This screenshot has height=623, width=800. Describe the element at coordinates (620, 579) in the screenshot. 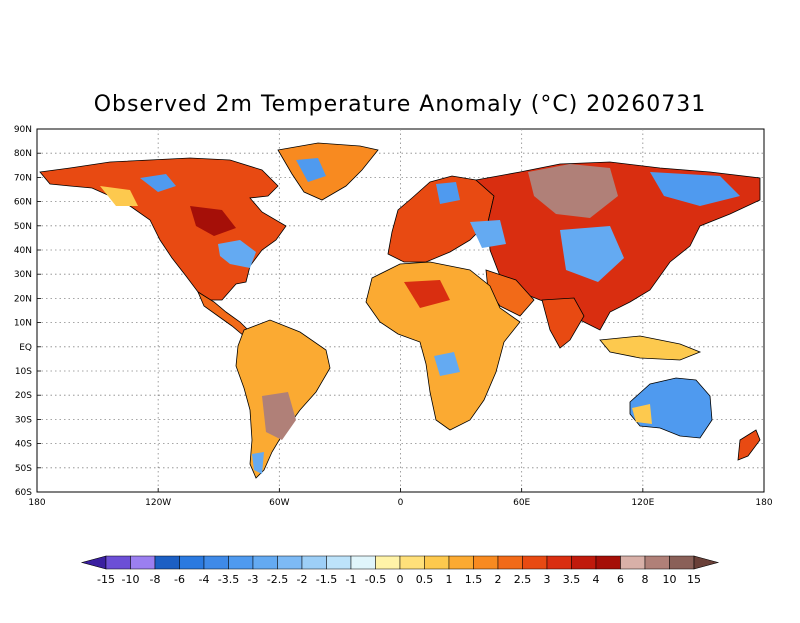

I see `colorbar-tick-label: 6` at that location.